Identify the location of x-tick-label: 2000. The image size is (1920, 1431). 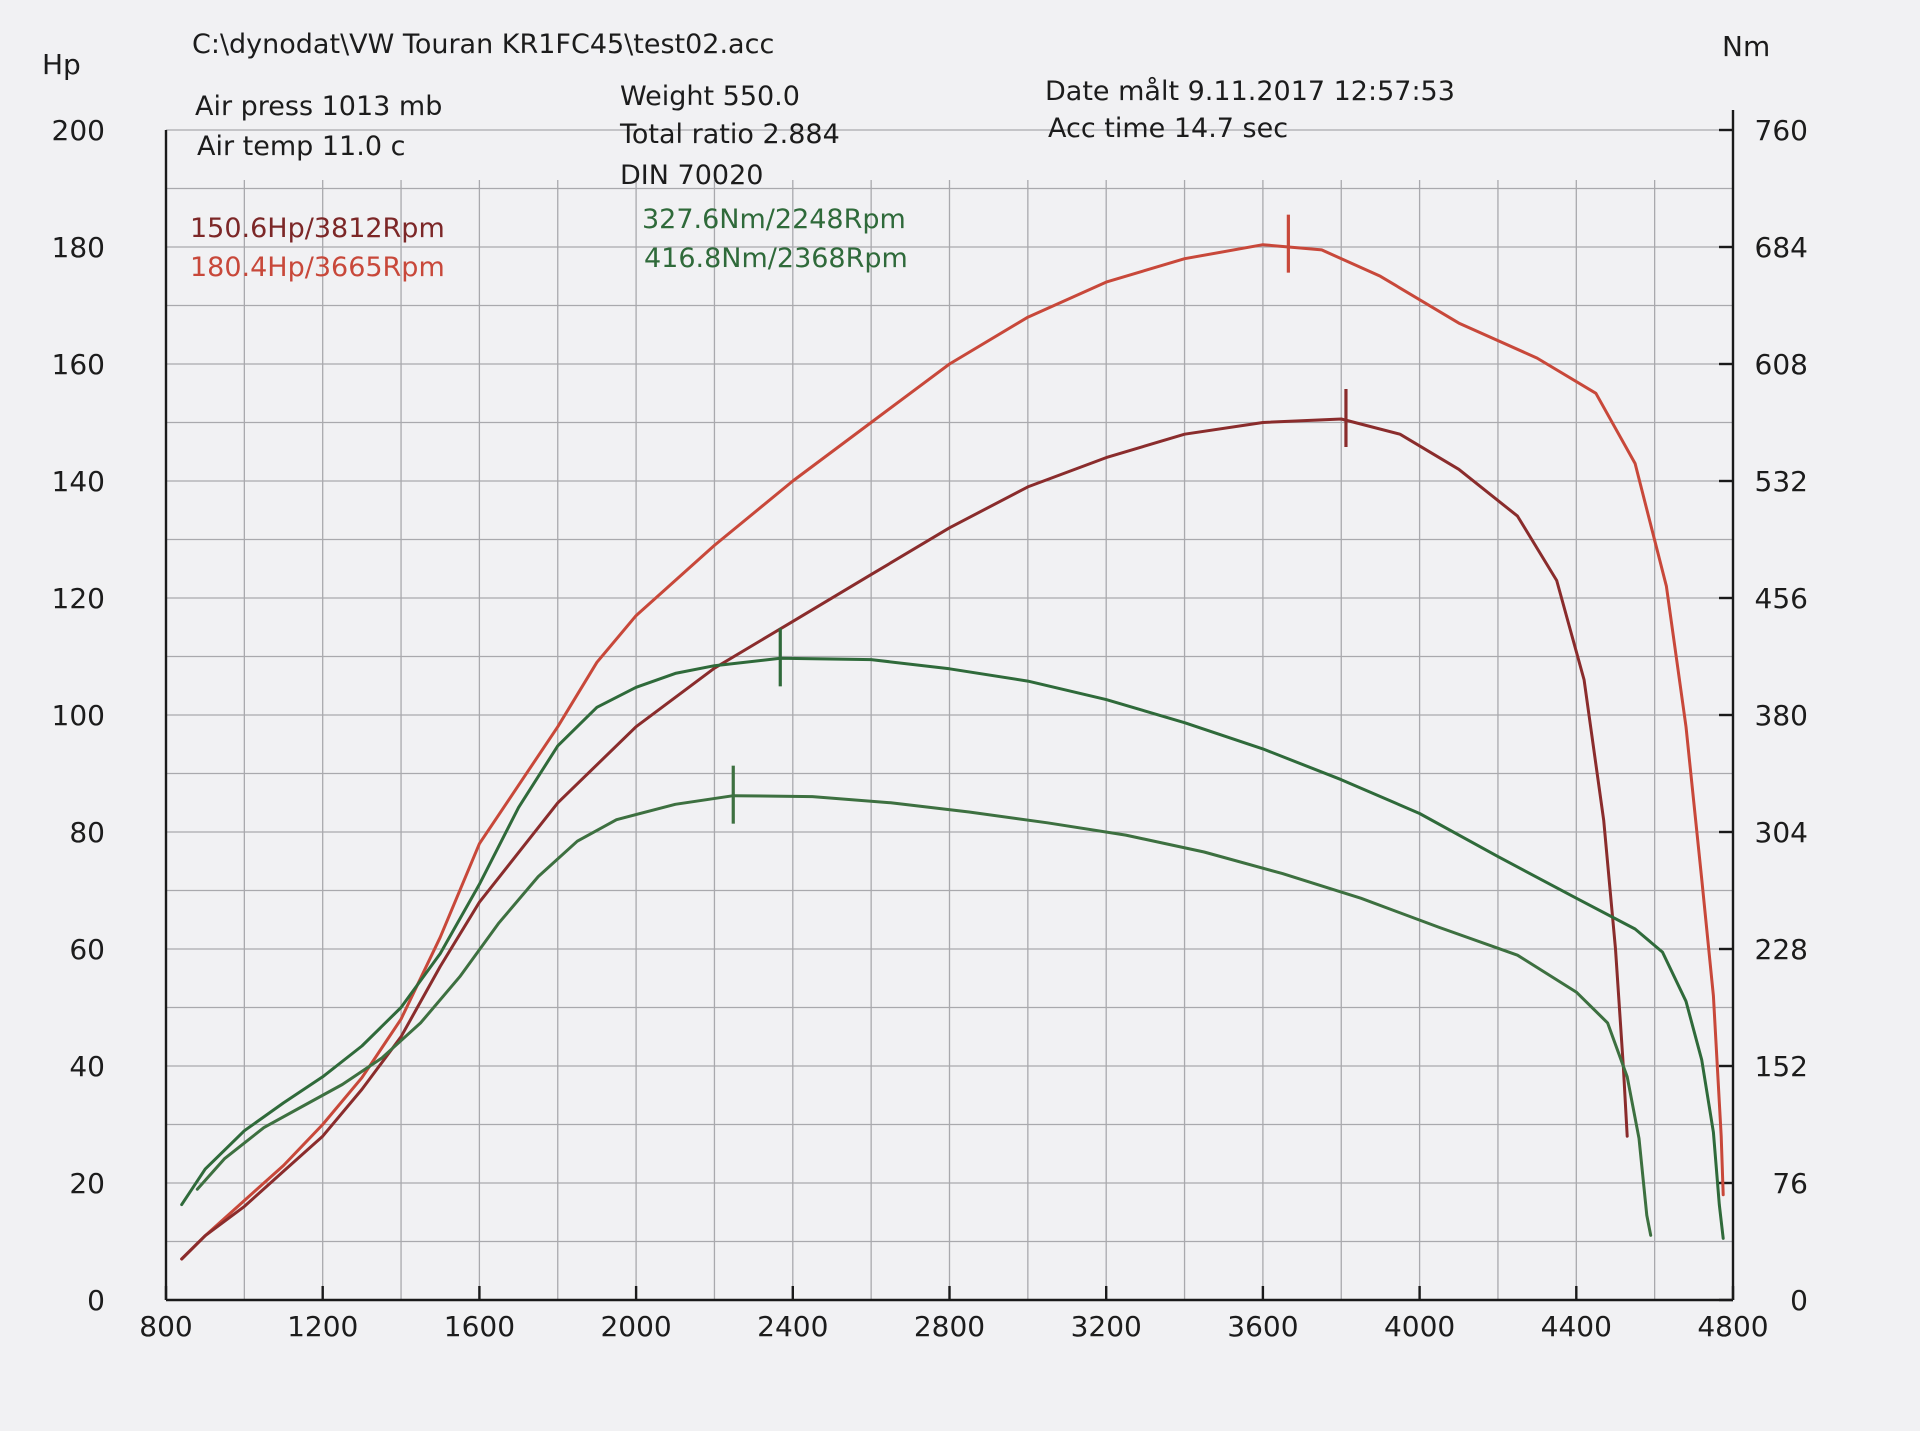
(635, 1326).